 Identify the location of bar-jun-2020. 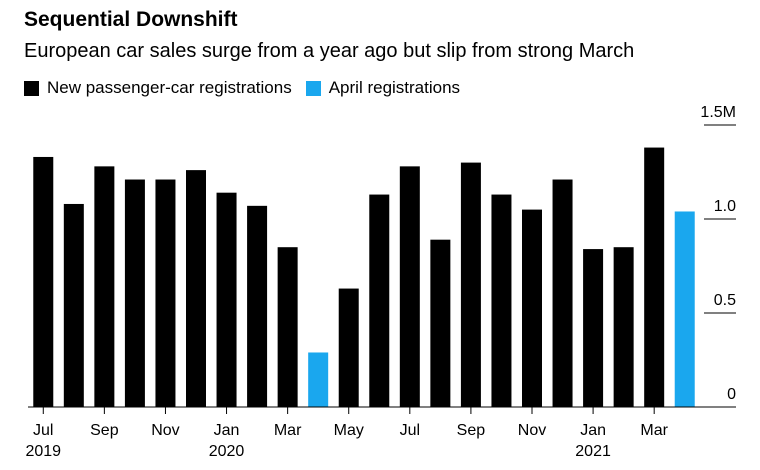
(379, 300).